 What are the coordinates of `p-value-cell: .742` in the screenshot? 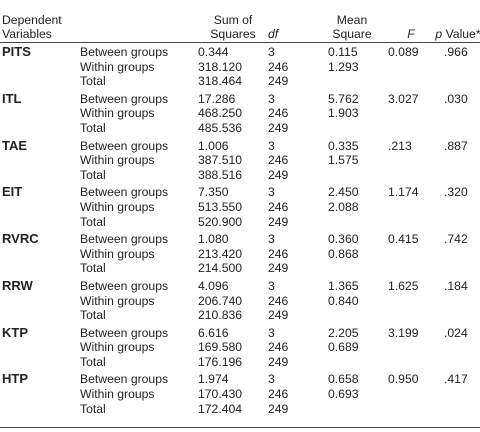 It's located at (456, 239).